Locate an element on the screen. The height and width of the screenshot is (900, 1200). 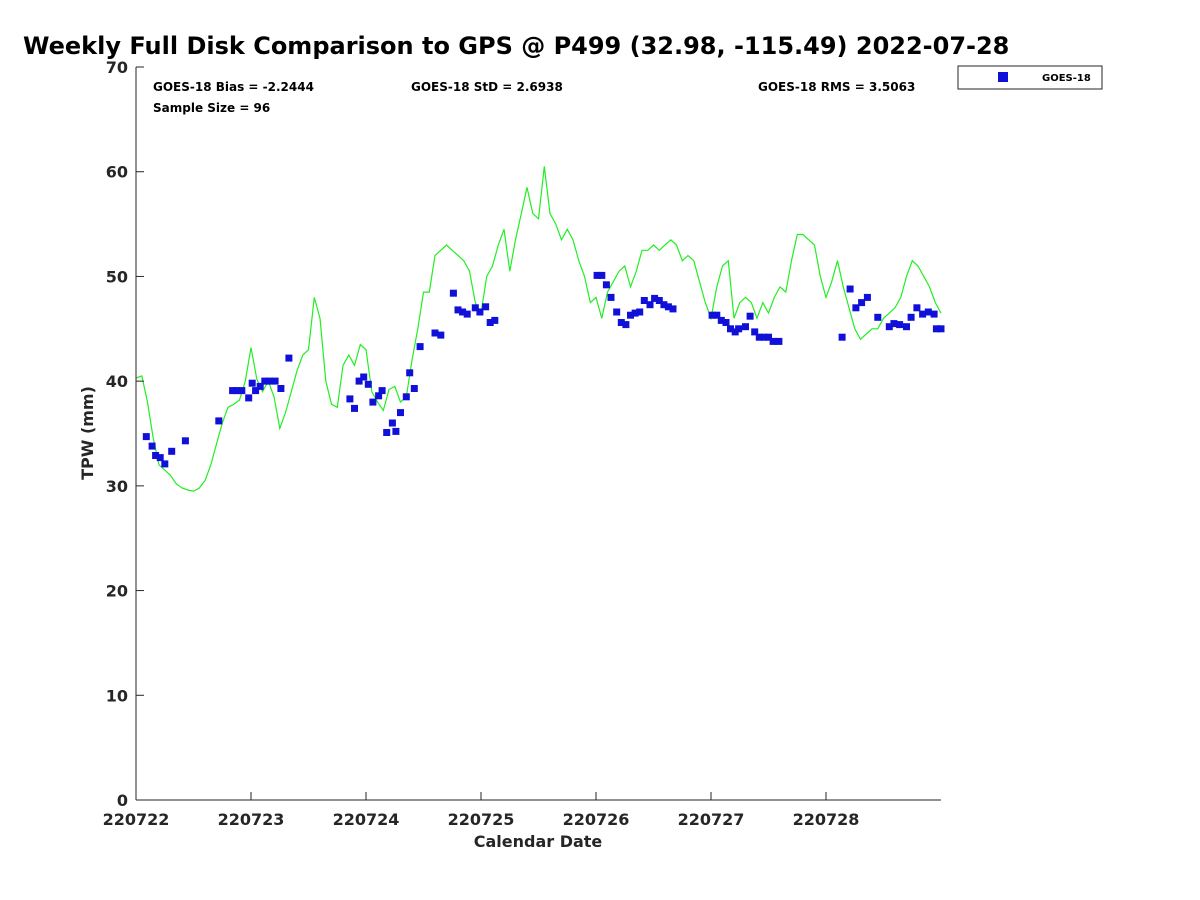
x-tick-label: 220723 is located at coordinates (251, 819).